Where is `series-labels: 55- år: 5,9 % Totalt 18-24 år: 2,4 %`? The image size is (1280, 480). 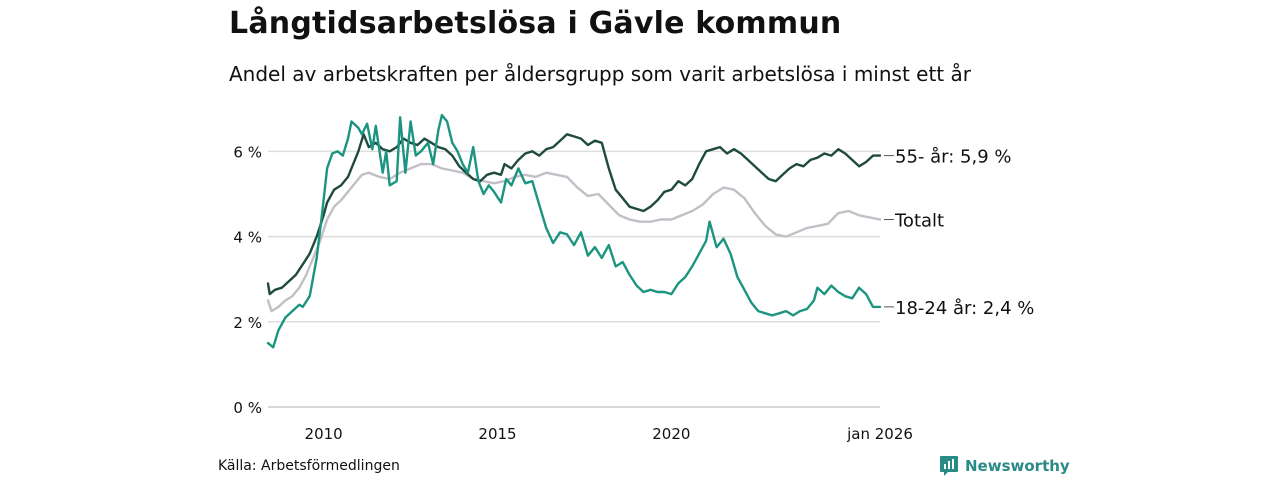 series-labels: 55- år: 5,9 % Totalt 18-24 år: 2,4 % is located at coordinates (959, 233).